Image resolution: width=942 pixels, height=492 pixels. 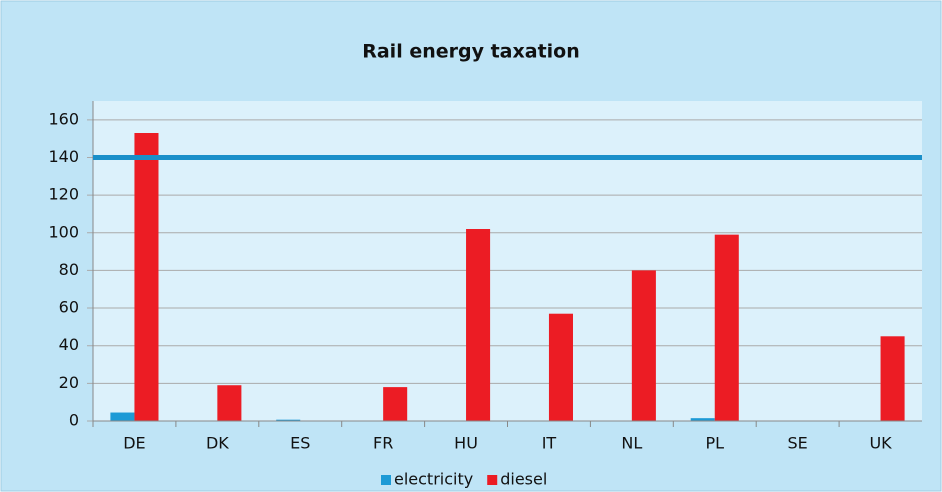 What do you see at coordinates (63, 194) in the screenshot?
I see `y-tick-label: 120` at bounding box center [63, 194].